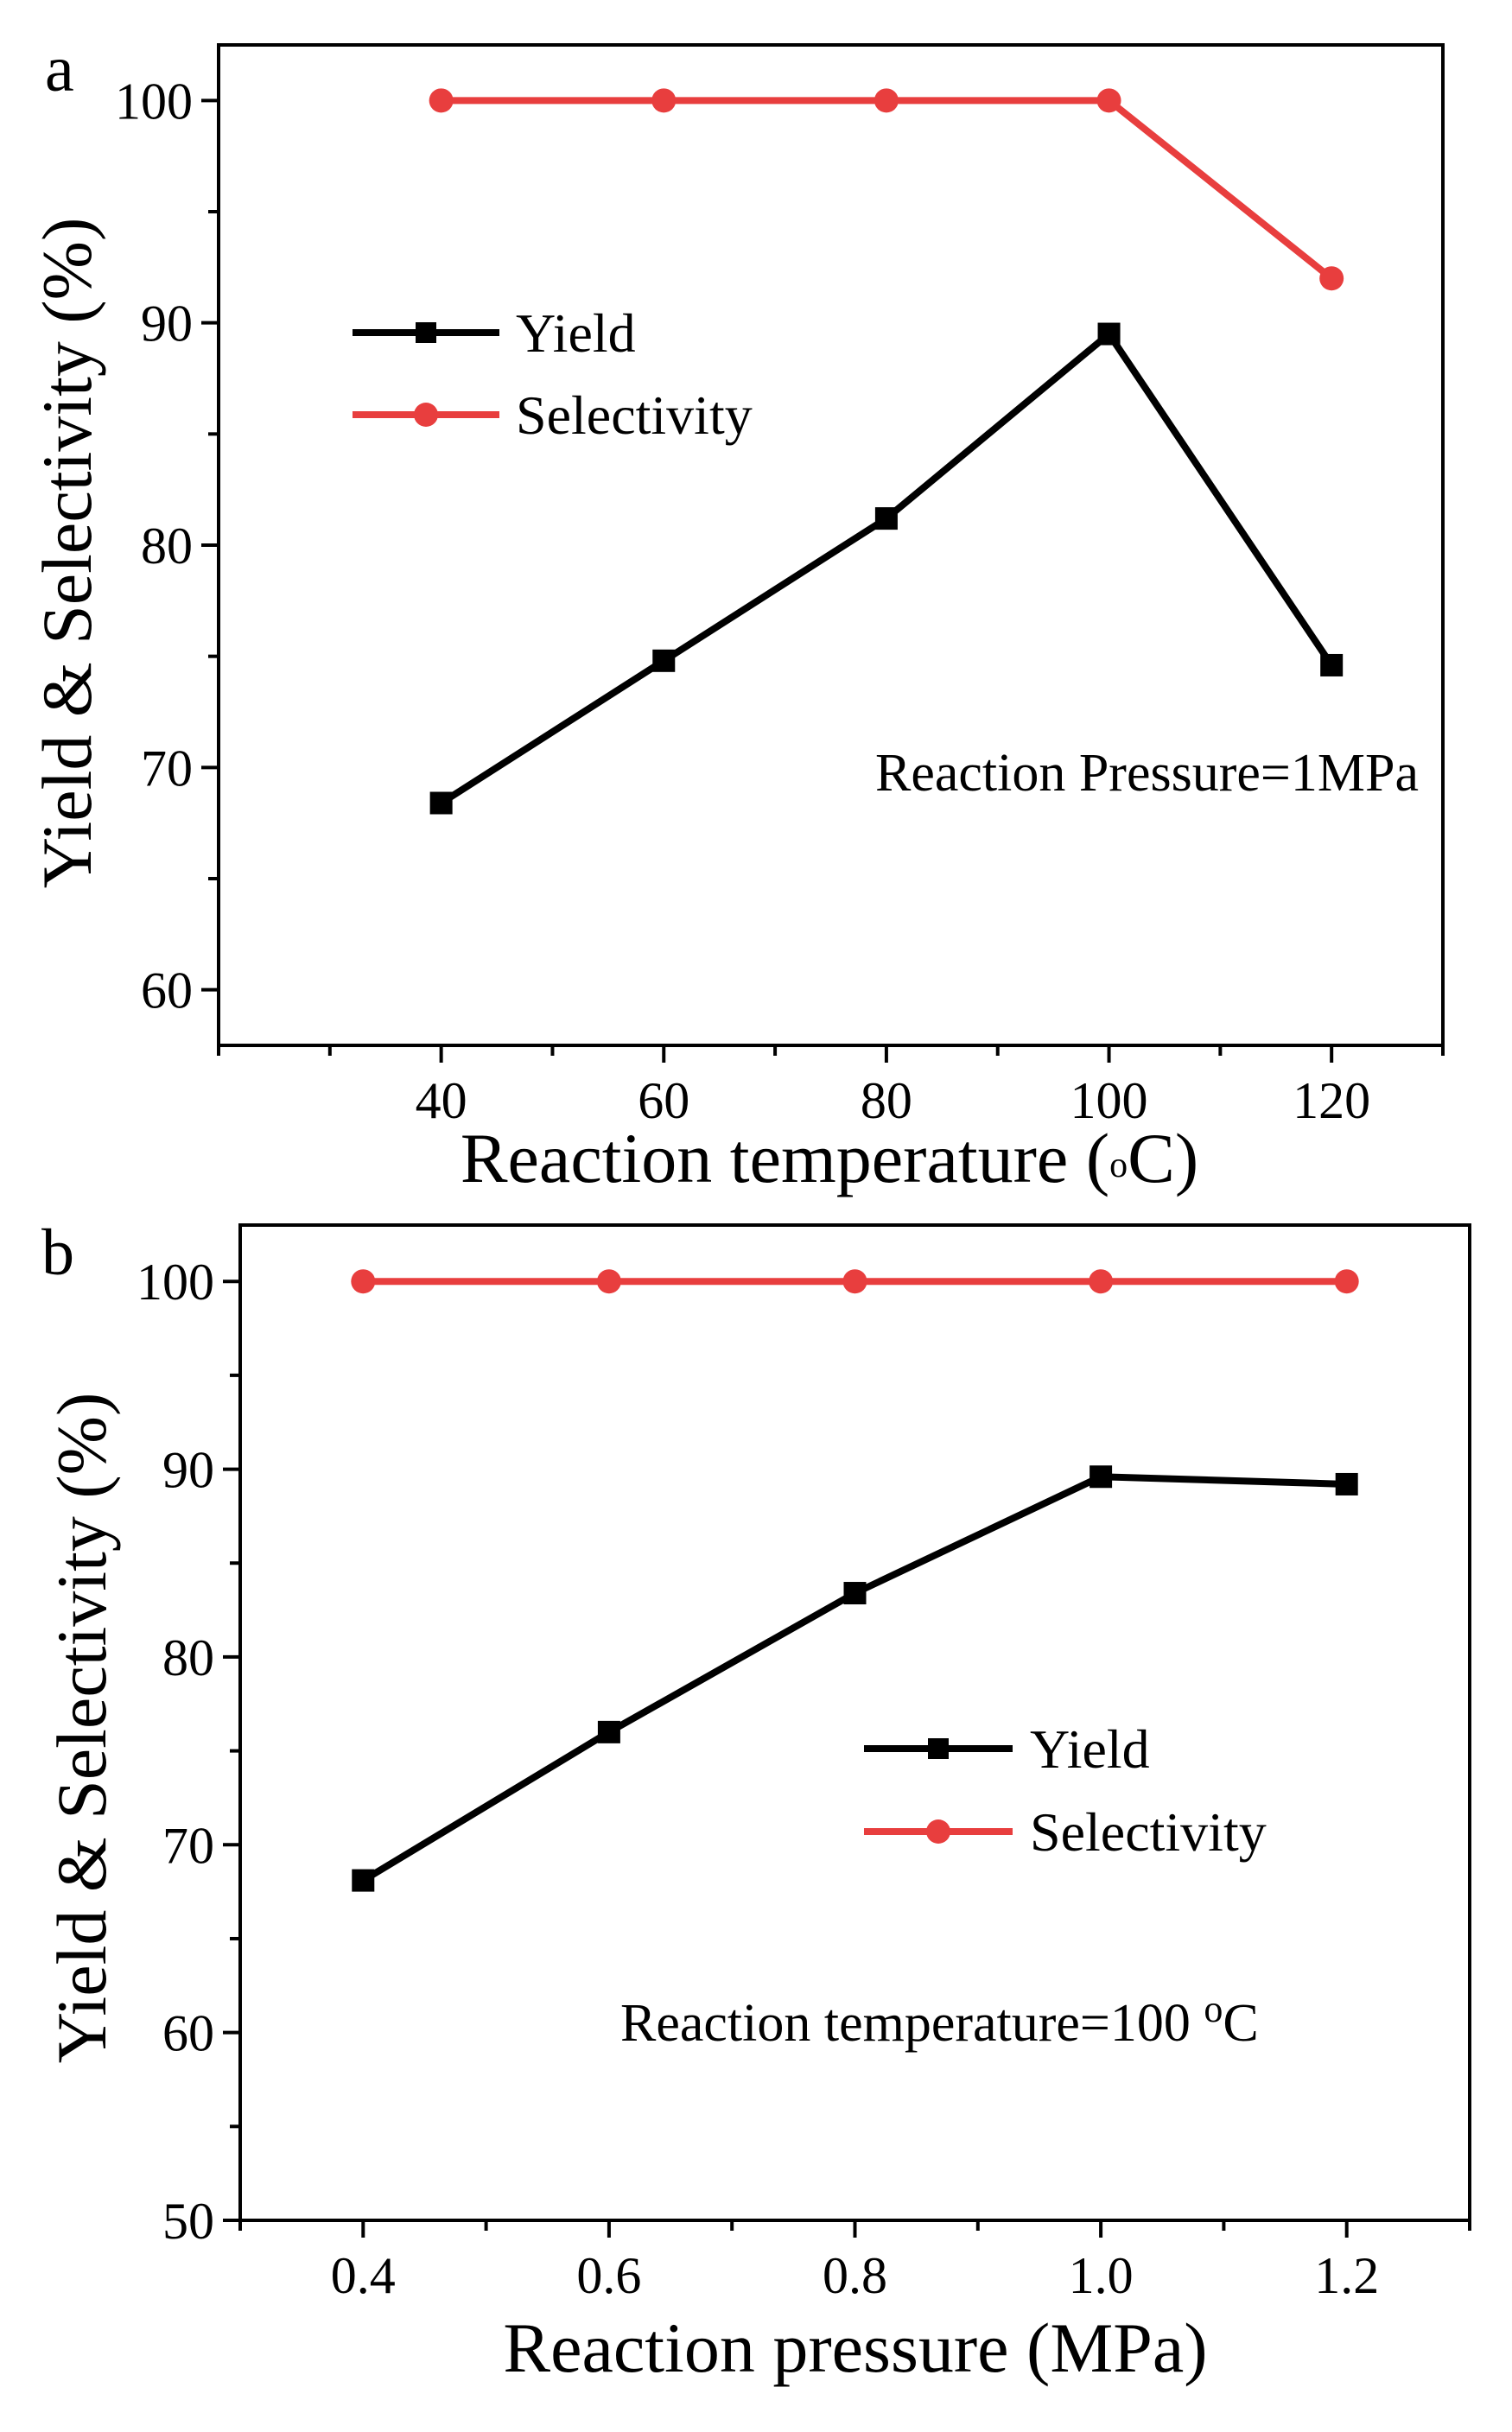 This screenshot has height=2432, width=1512. I want to click on panel-b-legend-yield-label: Yield, so click(1090, 1749).